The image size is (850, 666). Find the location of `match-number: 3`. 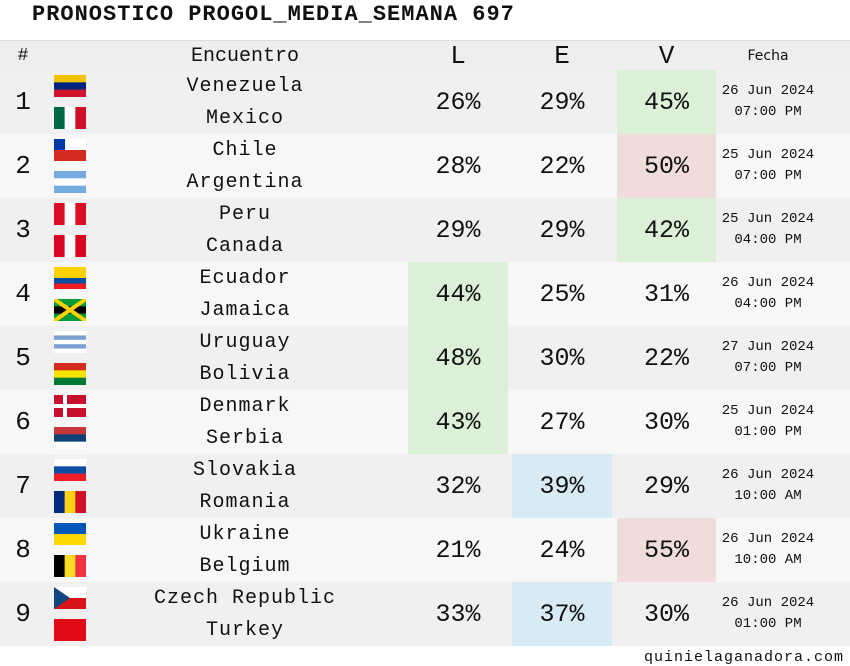

match-number: 3 is located at coordinates (23, 230).